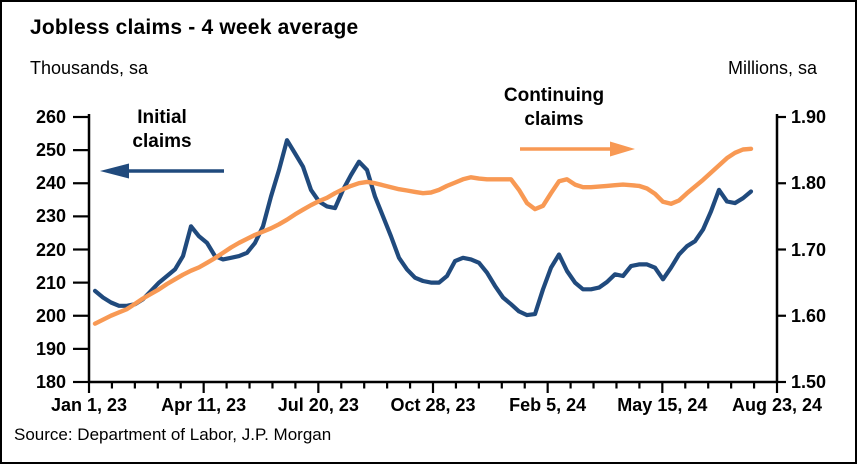 The width and height of the screenshot is (857, 464). What do you see at coordinates (50, 282) in the screenshot?
I see `left-axis-tick-label: 210` at bounding box center [50, 282].